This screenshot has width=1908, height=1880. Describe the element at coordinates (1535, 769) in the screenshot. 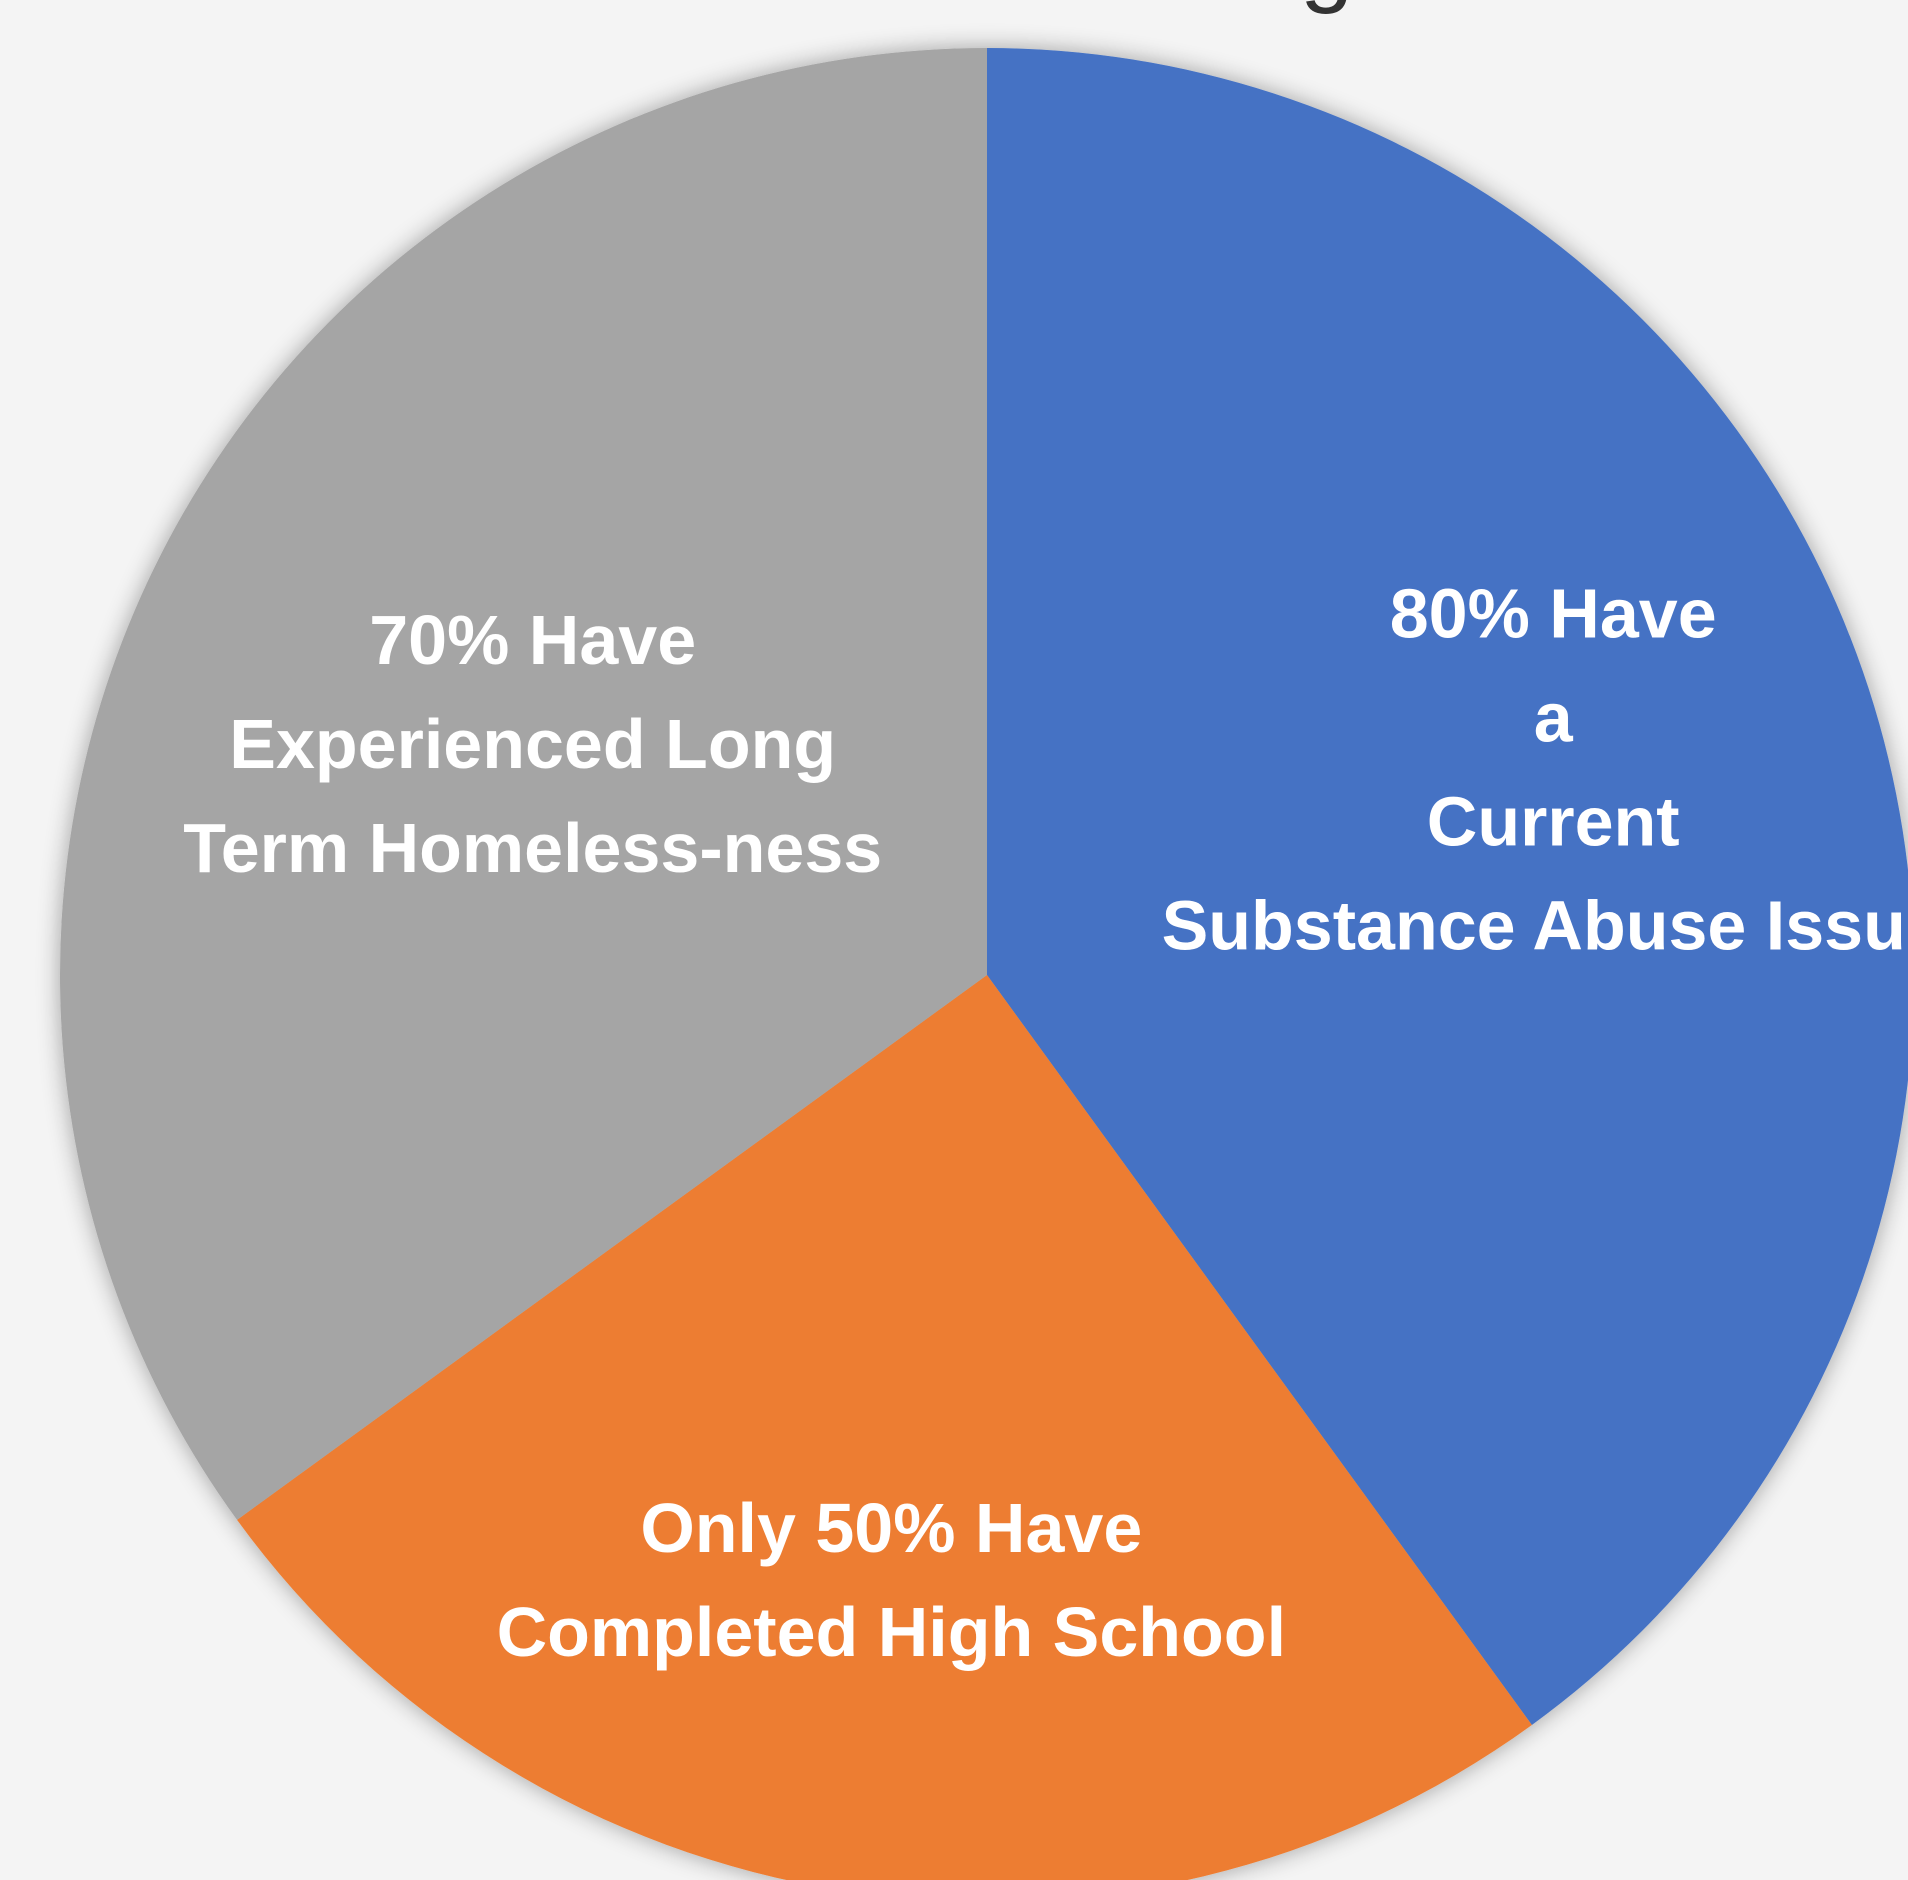

I see `pie-slice-label-1: 80% Have a Current Substance Abuse Issue` at that location.